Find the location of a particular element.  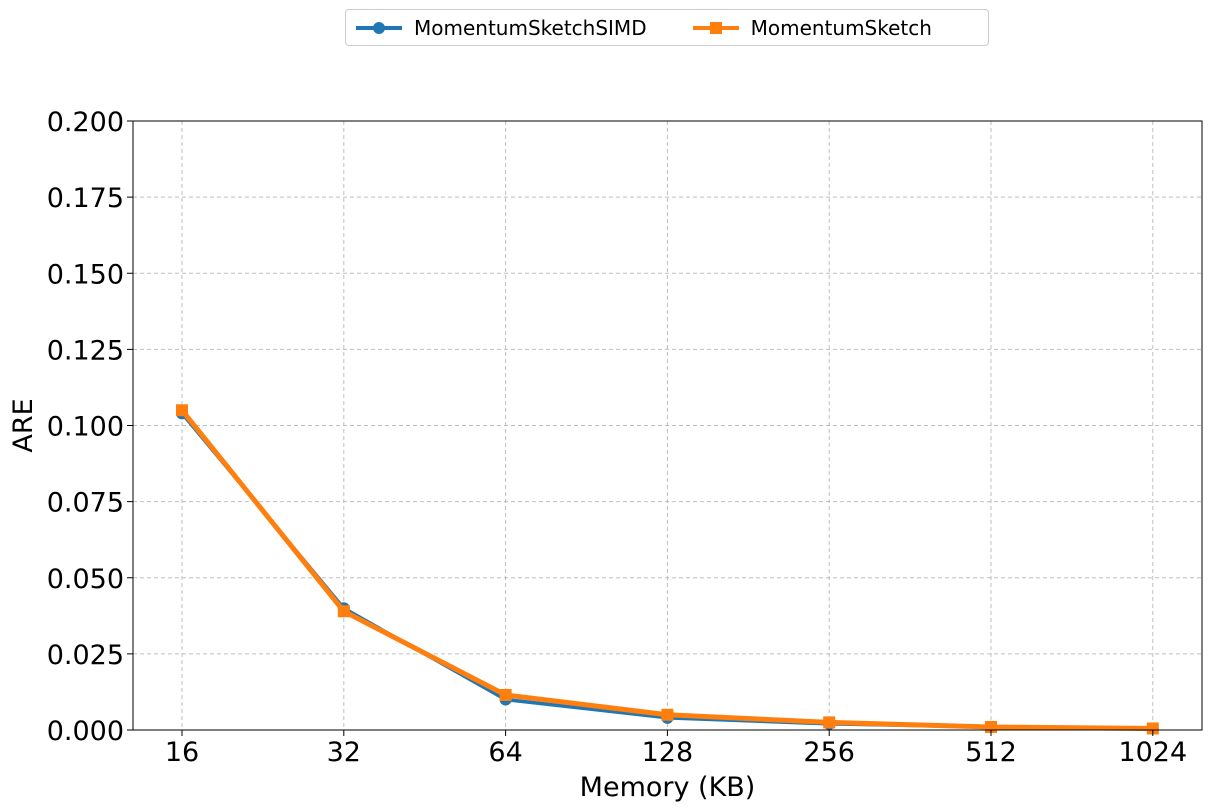

legend-item-momentum: MomentumSketch is located at coordinates (811, 27).